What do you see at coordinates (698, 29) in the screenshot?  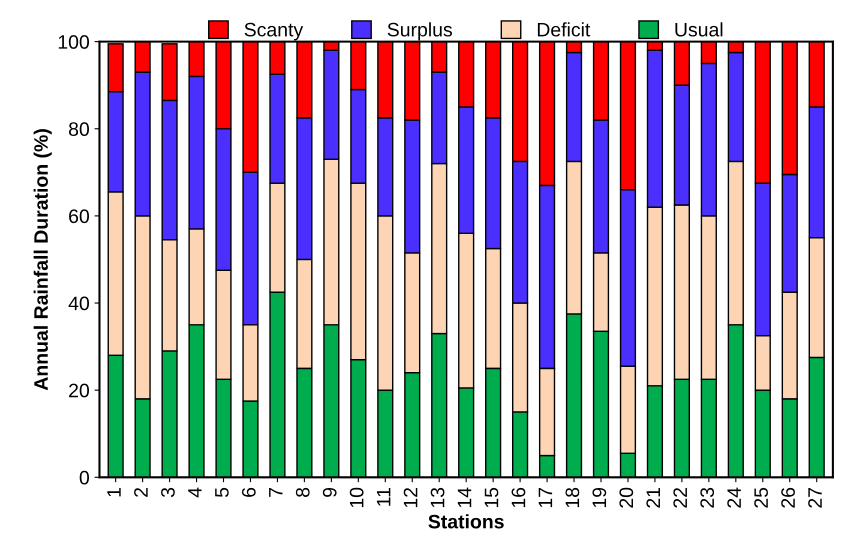 I see `legend-label: Usual` at bounding box center [698, 29].